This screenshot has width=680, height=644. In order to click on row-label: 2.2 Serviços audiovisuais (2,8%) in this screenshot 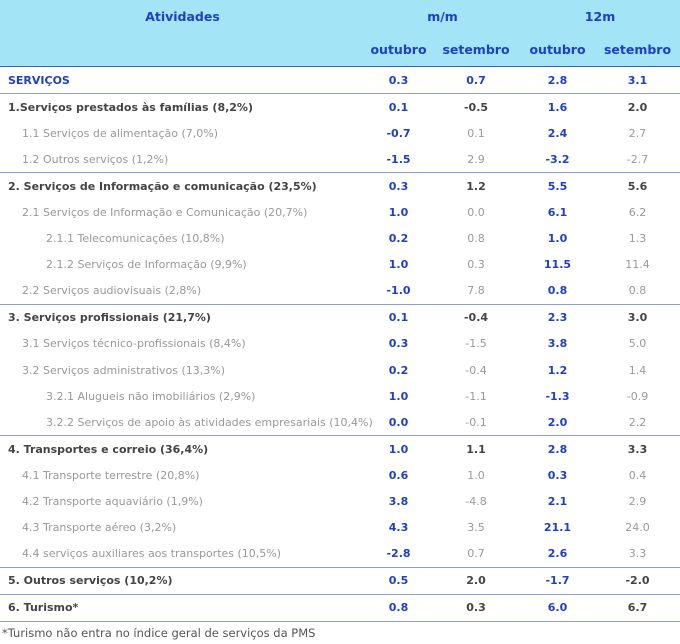, I will do `click(112, 291)`.